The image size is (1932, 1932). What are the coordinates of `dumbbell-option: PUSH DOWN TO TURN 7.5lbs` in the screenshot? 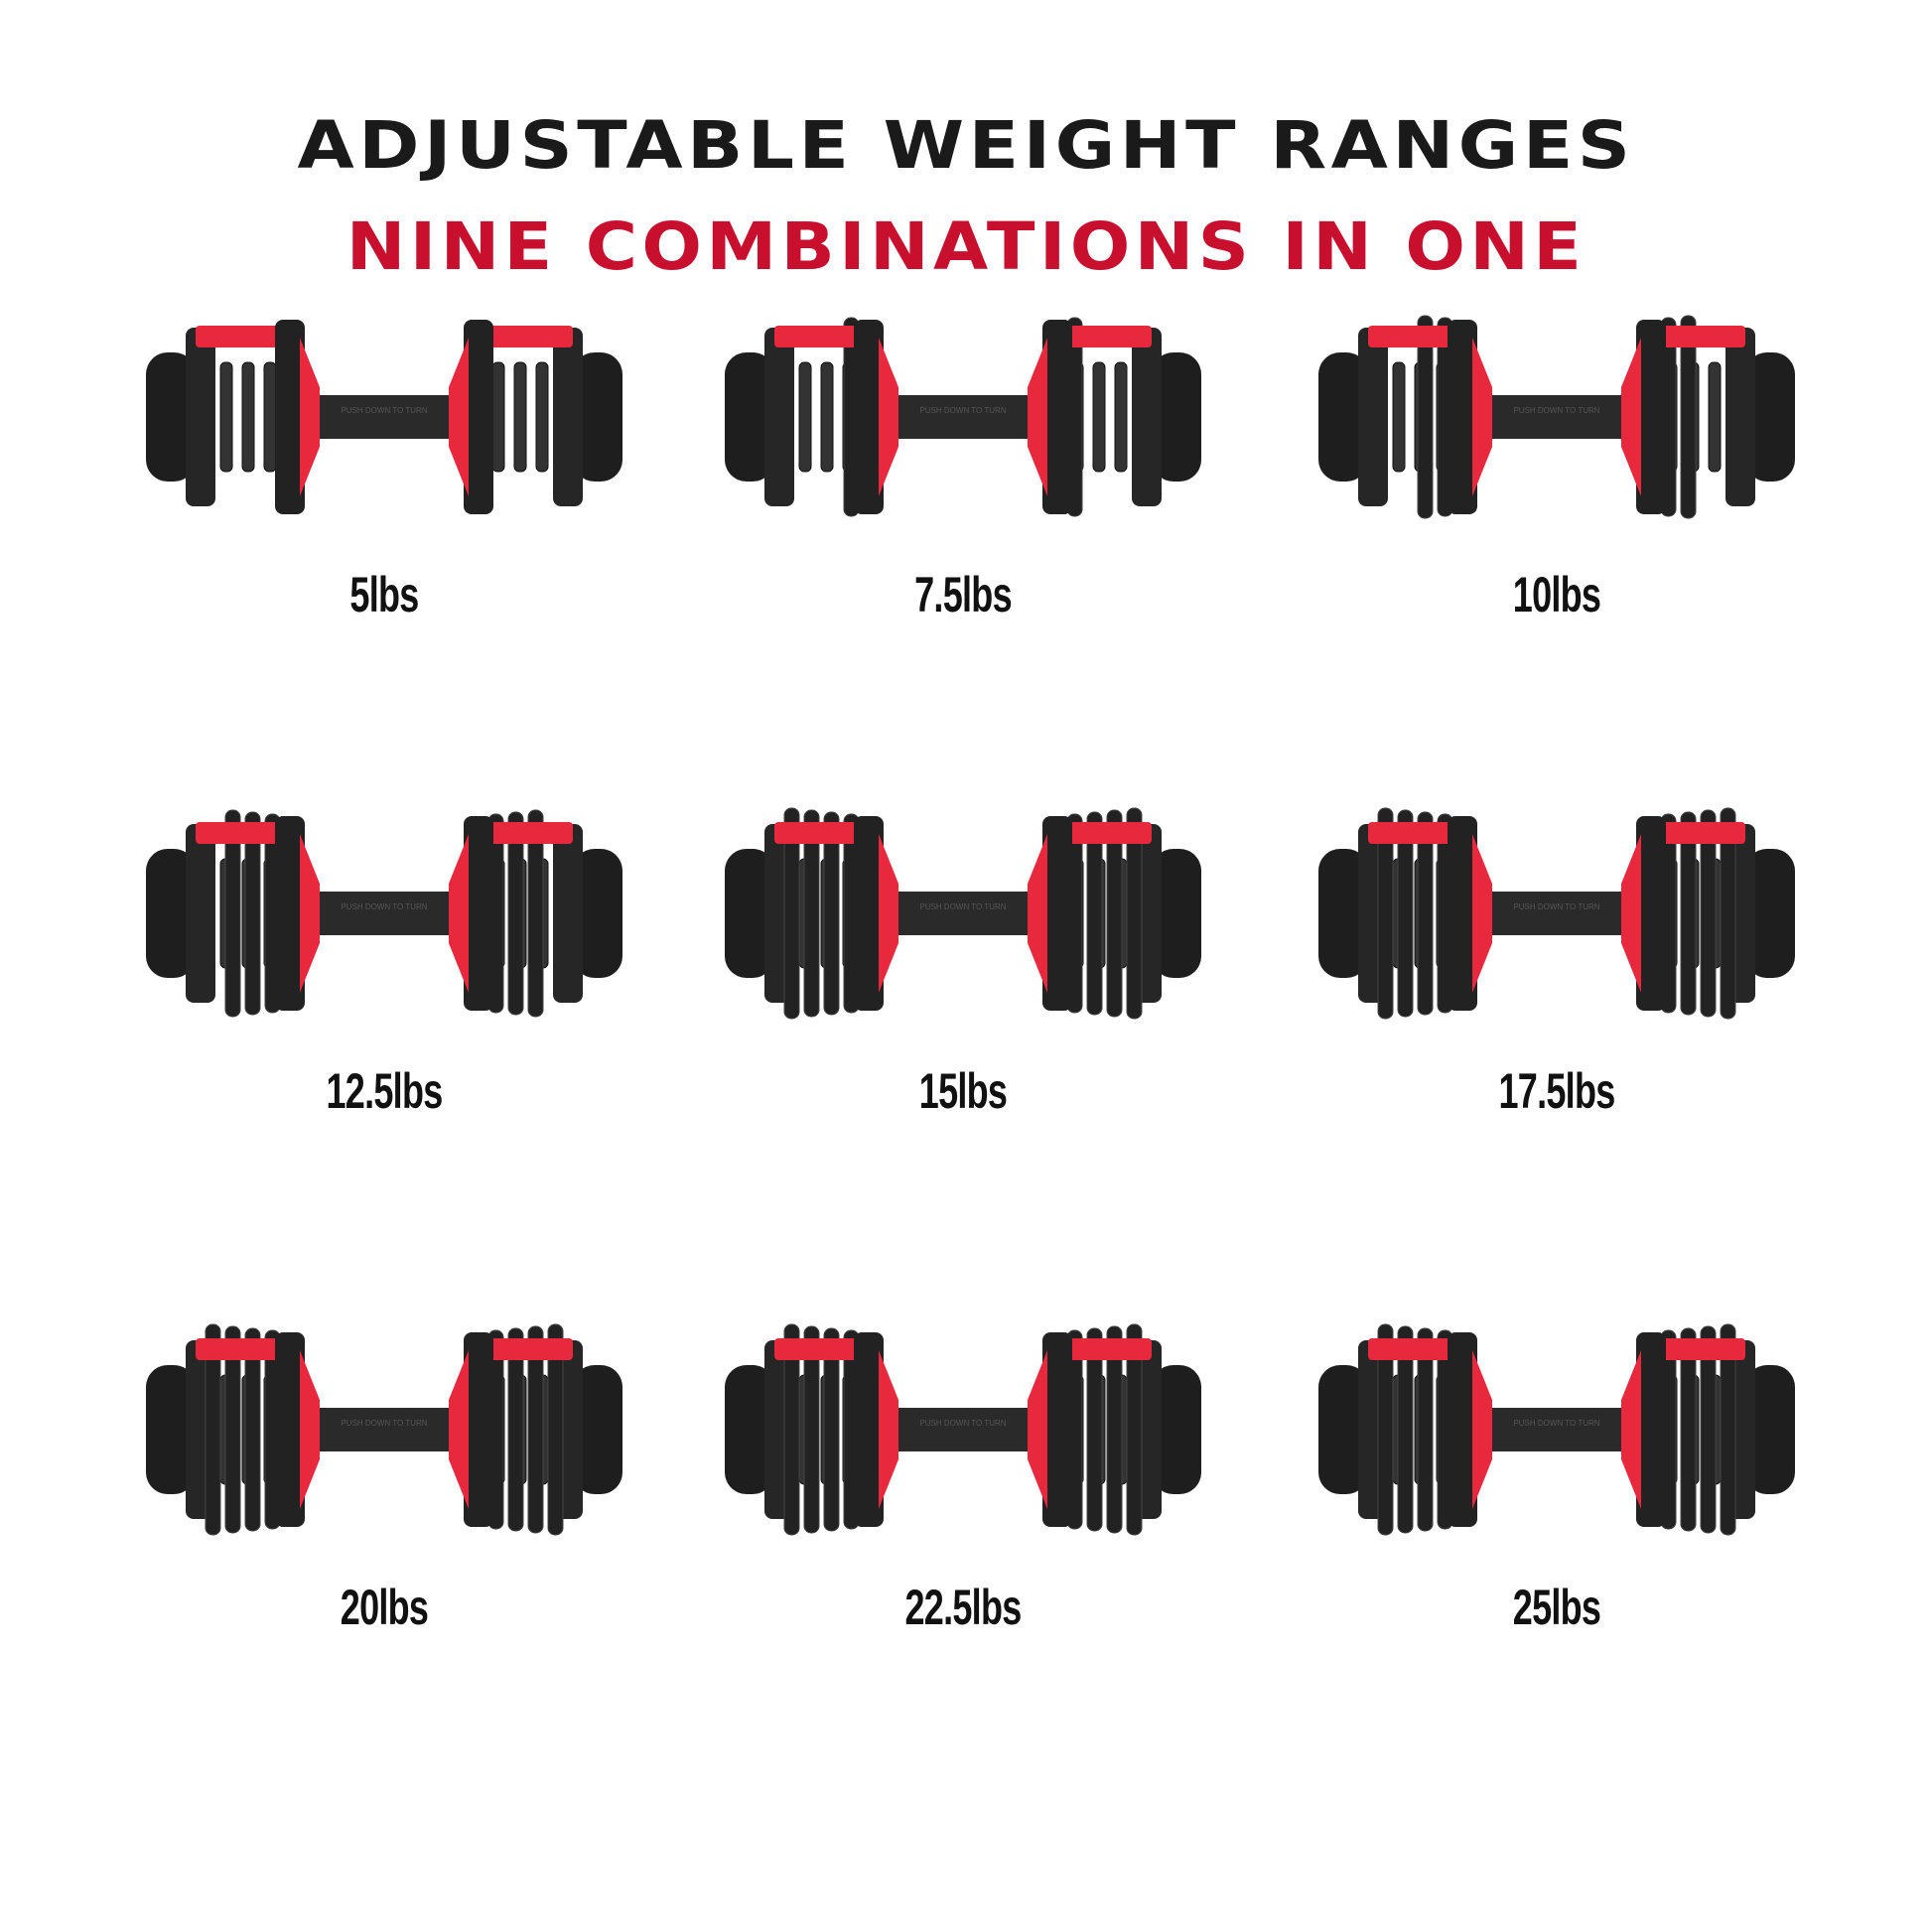 It's located at (963, 456).